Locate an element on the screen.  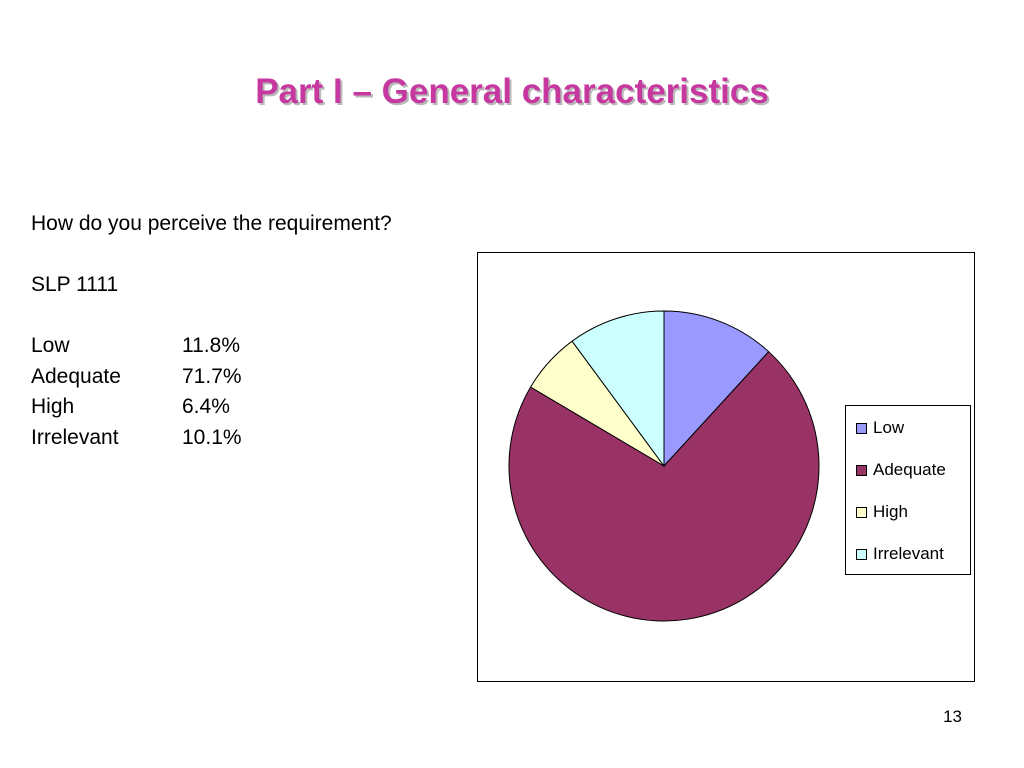
legend-label: Adequate is located at coordinates (909, 469).